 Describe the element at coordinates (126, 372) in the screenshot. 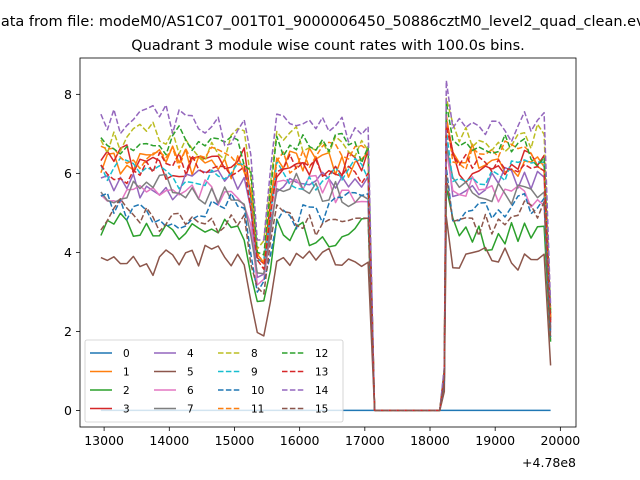

I see `legend-label: 1` at that location.